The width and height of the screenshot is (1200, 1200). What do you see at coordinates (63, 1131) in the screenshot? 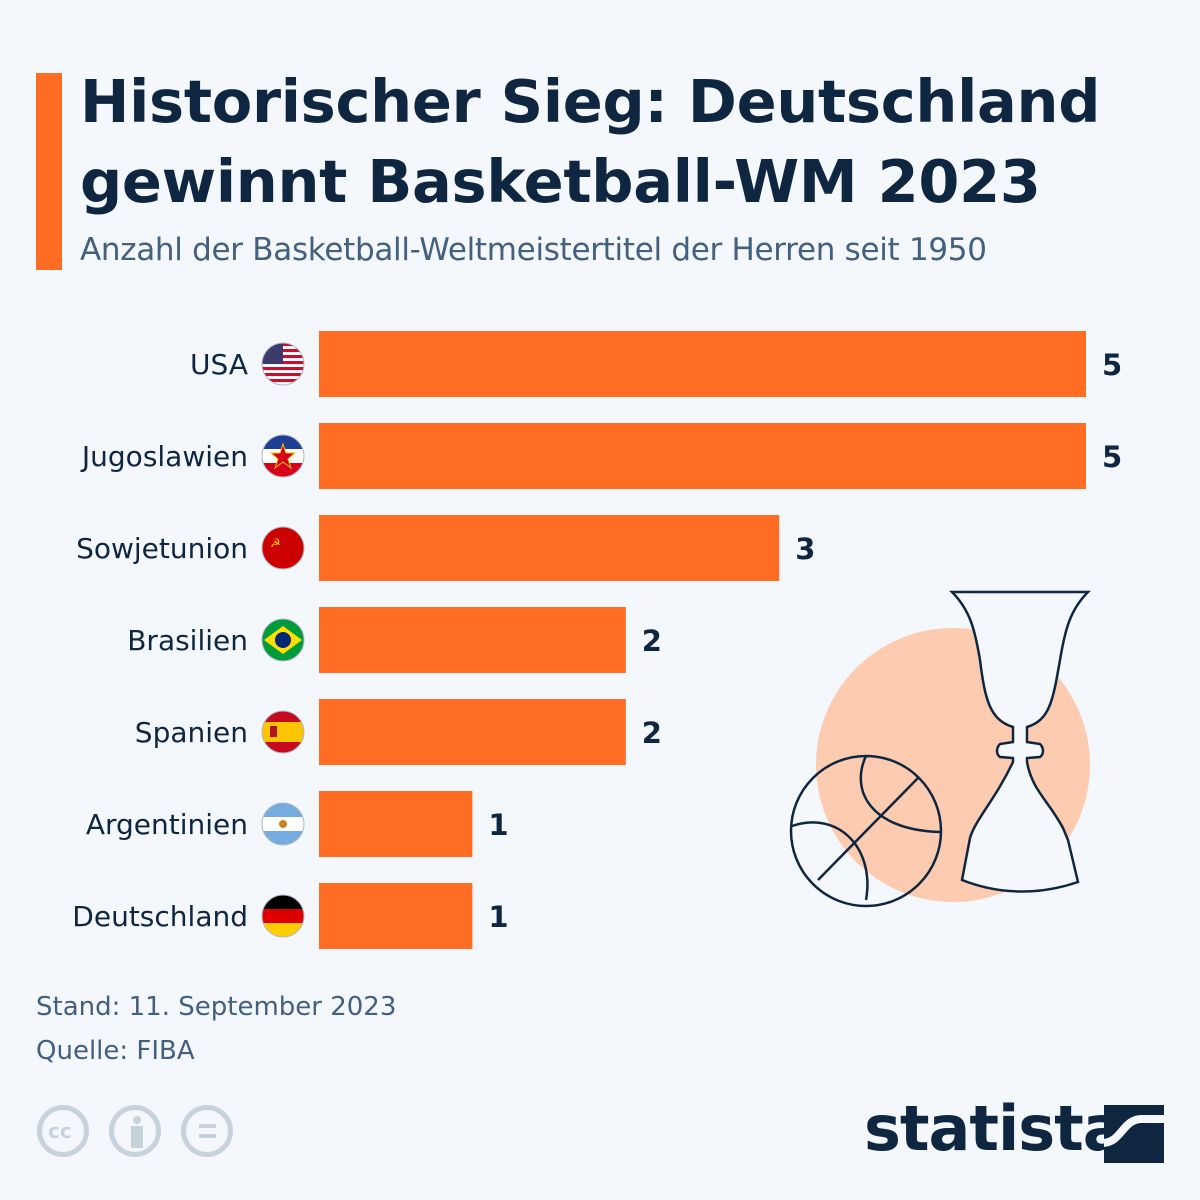
I see `cc-icon: cc` at bounding box center [63, 1131].